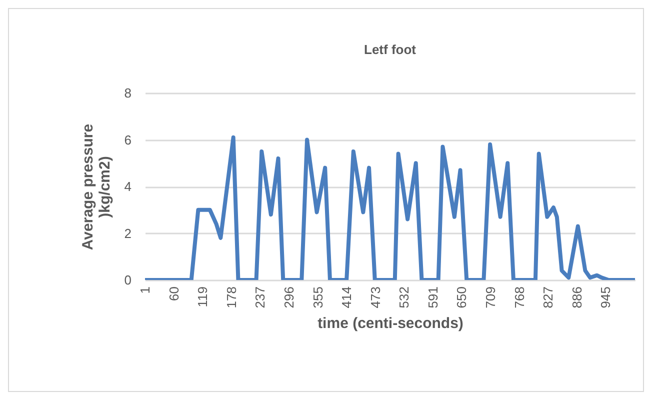 The image size is (652, 400). I want to click on y-tick-label: 4, so click(128, 186).